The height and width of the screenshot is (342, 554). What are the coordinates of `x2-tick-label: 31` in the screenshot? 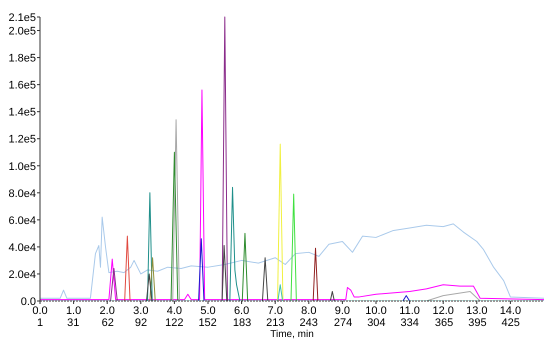 It's located at (73, 323).